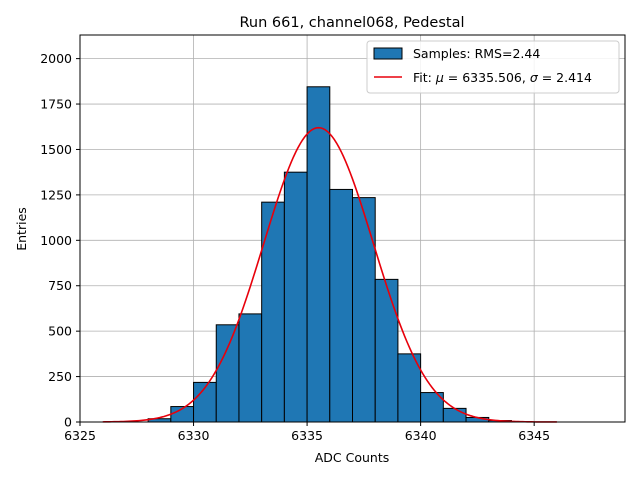  What do you see at coordinates (421, 435) in the screenshot?
I see `x-tick-label: 6340` at bounding box center [421, 435].